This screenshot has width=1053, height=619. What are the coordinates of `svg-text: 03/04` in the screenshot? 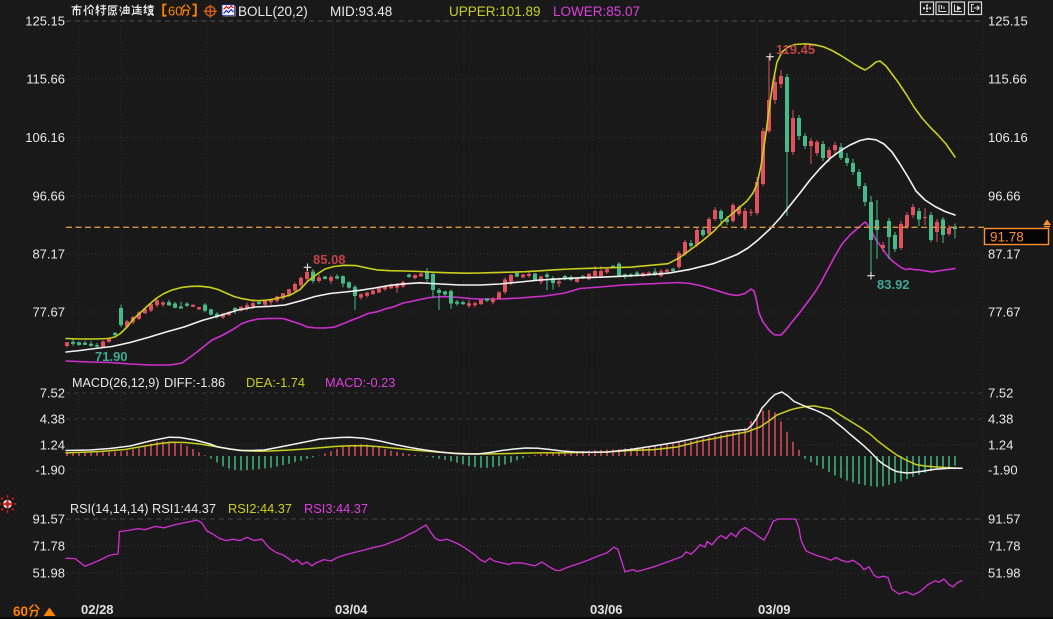 It's located at (351, 609).